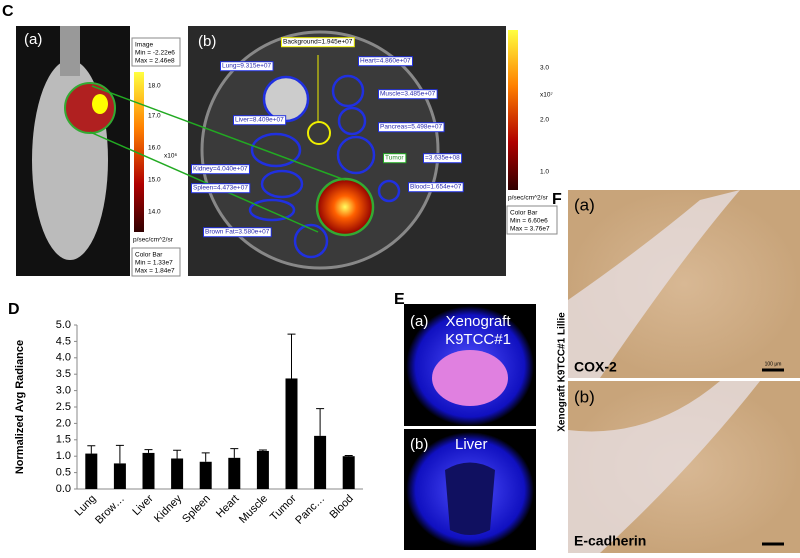 The image size is (800, 558). I want to click on roi-circles, so click(324, 166).